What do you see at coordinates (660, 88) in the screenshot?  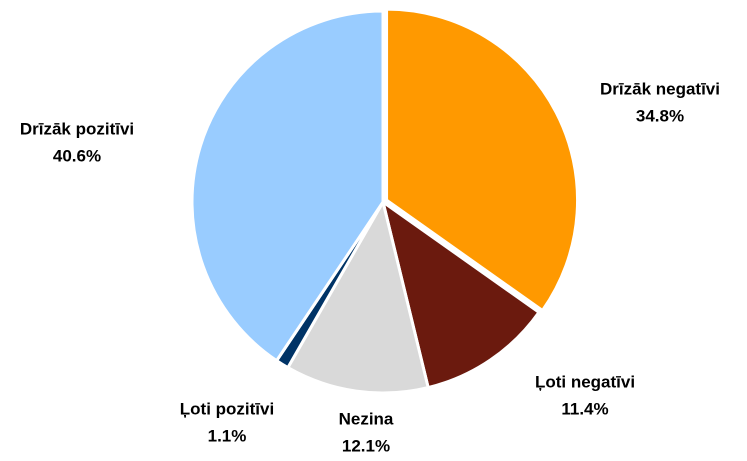 I see `slice-label: Drīzāk negatīvi` at bounding box center [660, 88].